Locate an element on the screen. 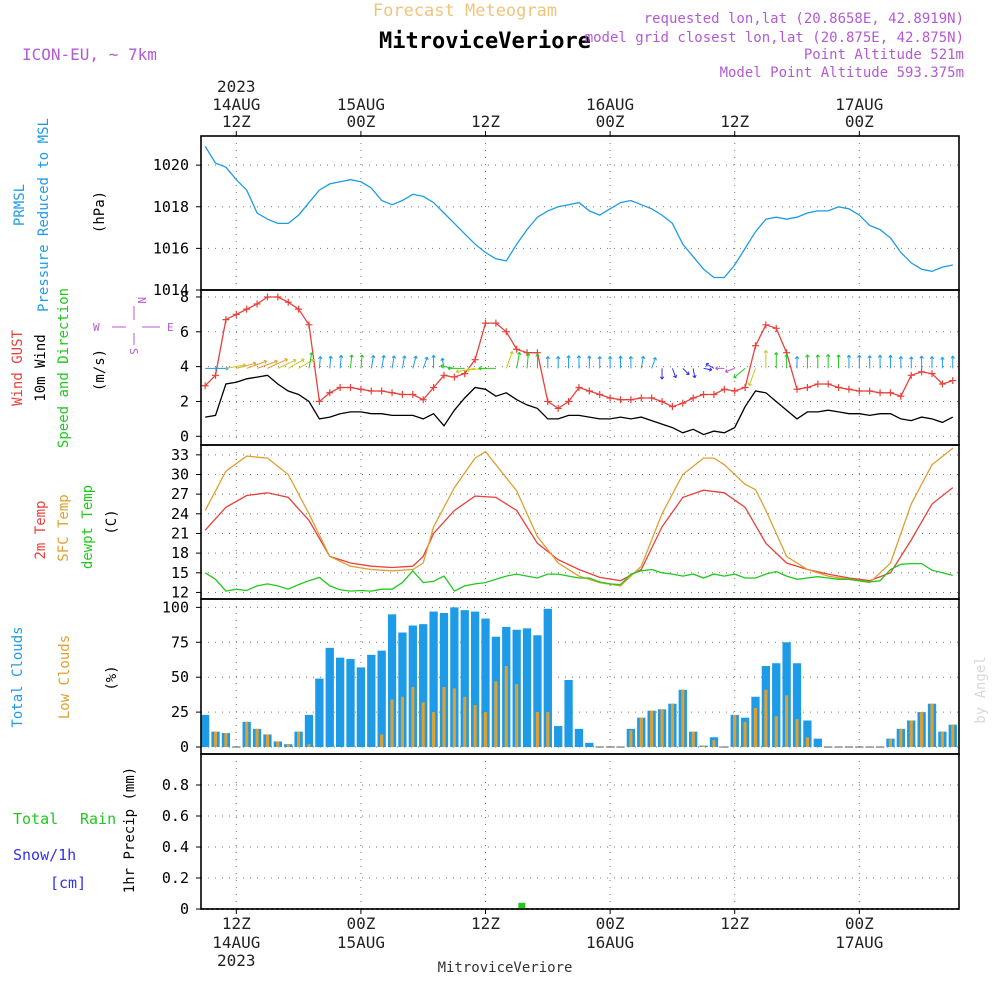 The width and height of the screenshot is (1000, 1005). location-title: MitroviceVeriore is located at coordinates (485, 41).